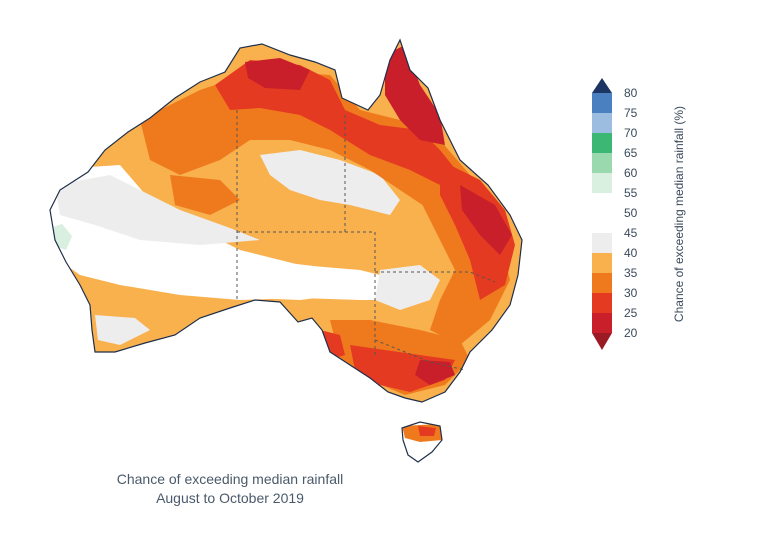 This screenshot has width=778, height=545. What do you see at coordinates (290, 277) in the screenshot?
I see `field-south-white` at bounding box center [290, 277].